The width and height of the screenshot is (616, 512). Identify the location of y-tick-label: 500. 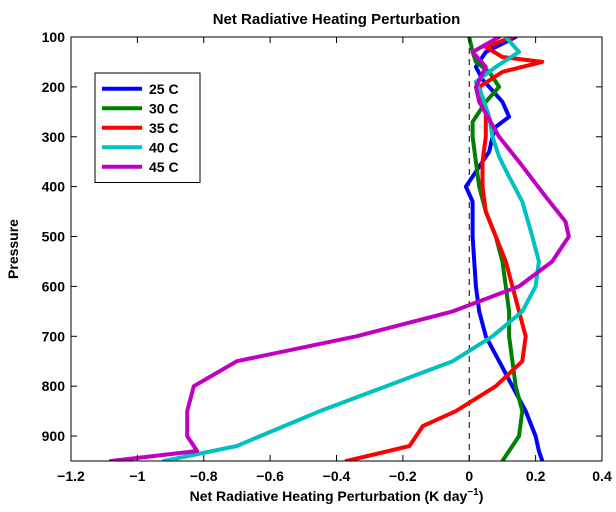
(54, 237).